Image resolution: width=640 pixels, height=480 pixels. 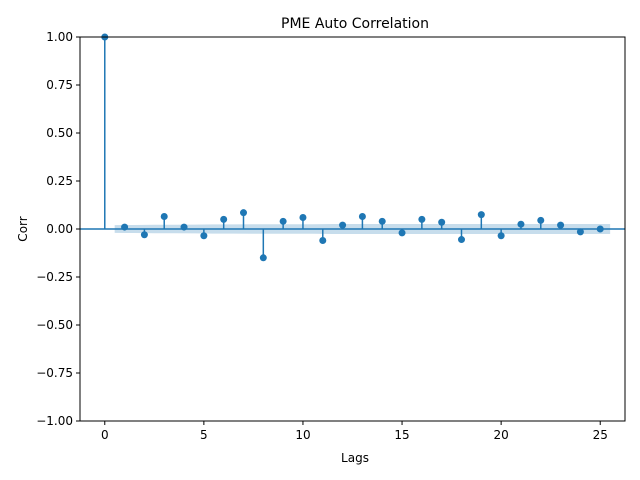 What do you see at coordinates (59, 181) in the screenshot?
I see `y-tick-label-5: 0.25` at bounding box center [59, 181].